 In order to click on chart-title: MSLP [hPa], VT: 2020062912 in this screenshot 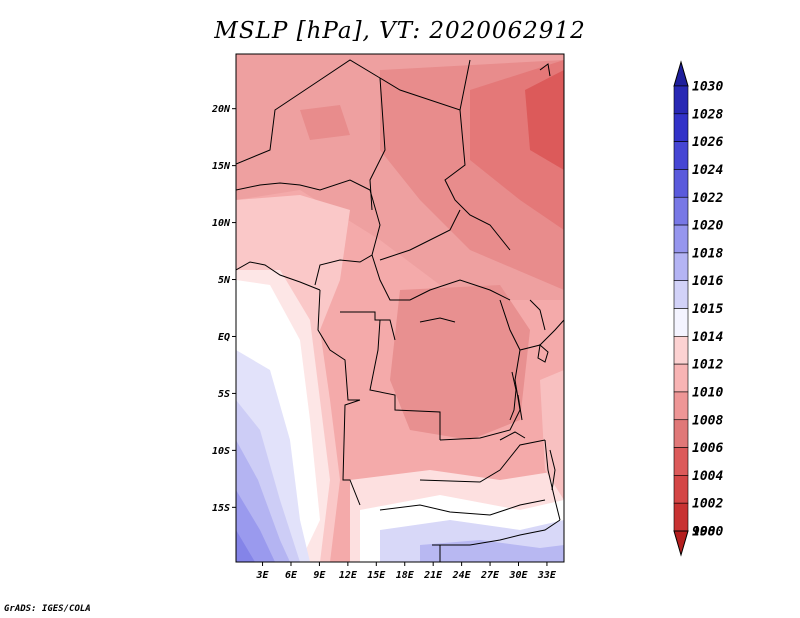, I will do `click(400, 31)`.